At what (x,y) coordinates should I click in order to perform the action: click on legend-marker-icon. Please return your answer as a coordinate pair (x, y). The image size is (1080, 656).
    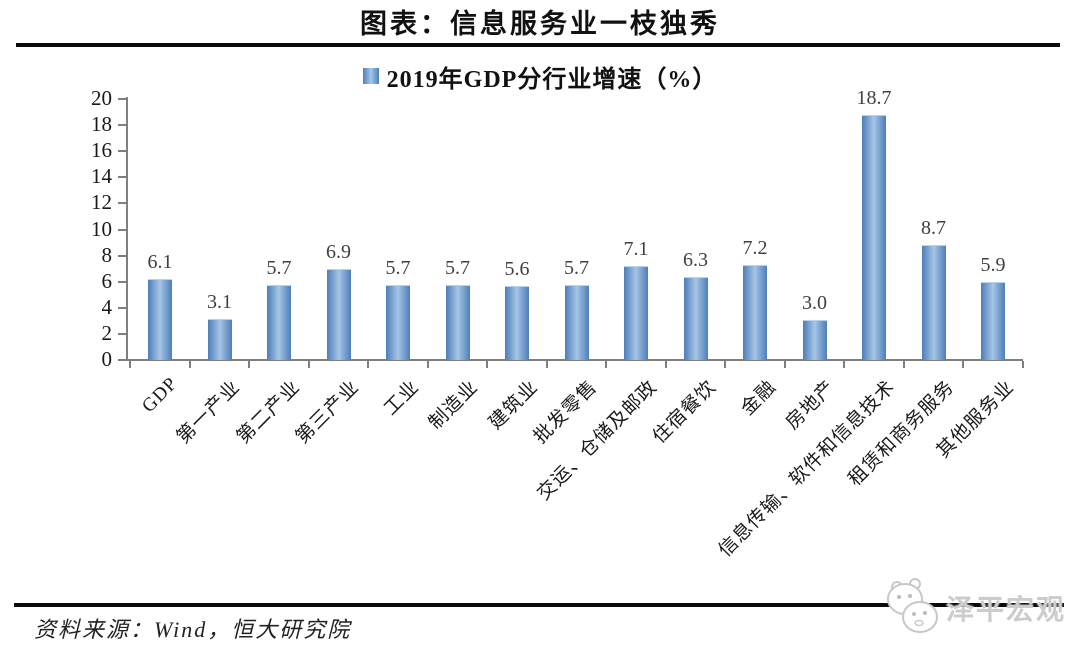
    Looking at the image, I should click on (370, 76).